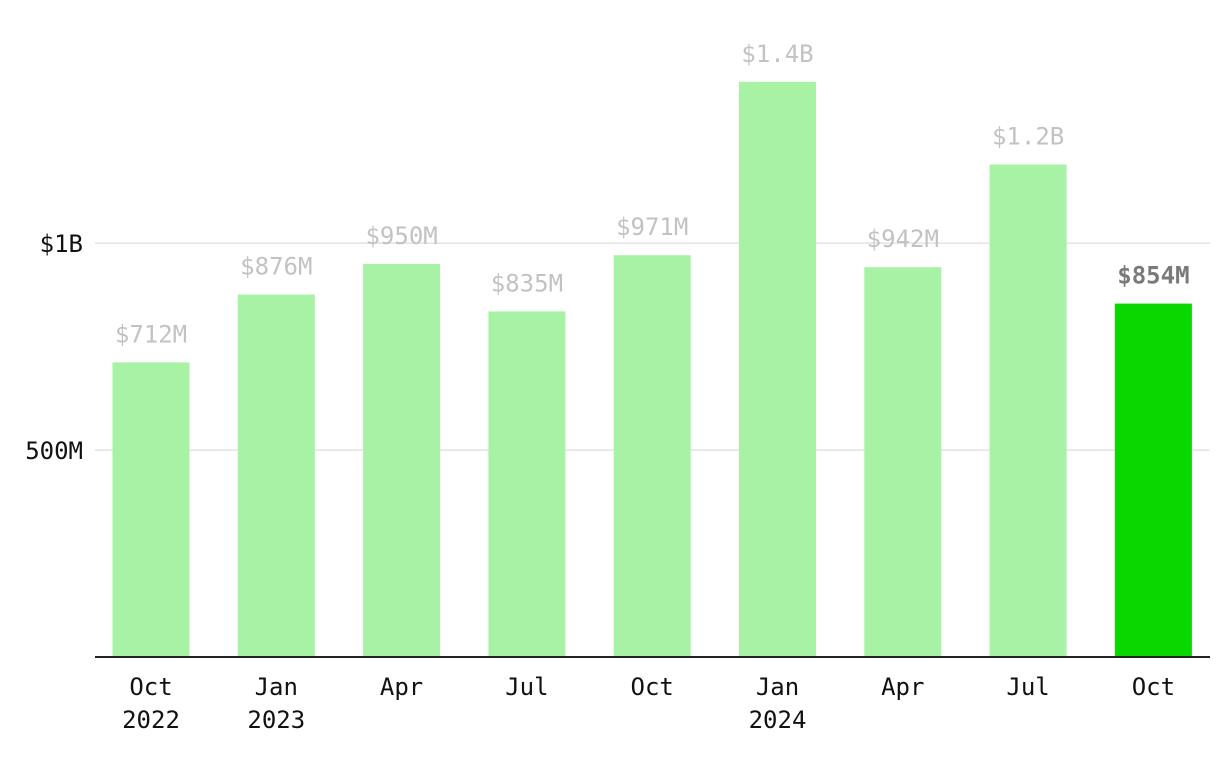  Describe the element at coordinates (1153, 480) in the screenshot. I see `bar-highlighted` at that location.